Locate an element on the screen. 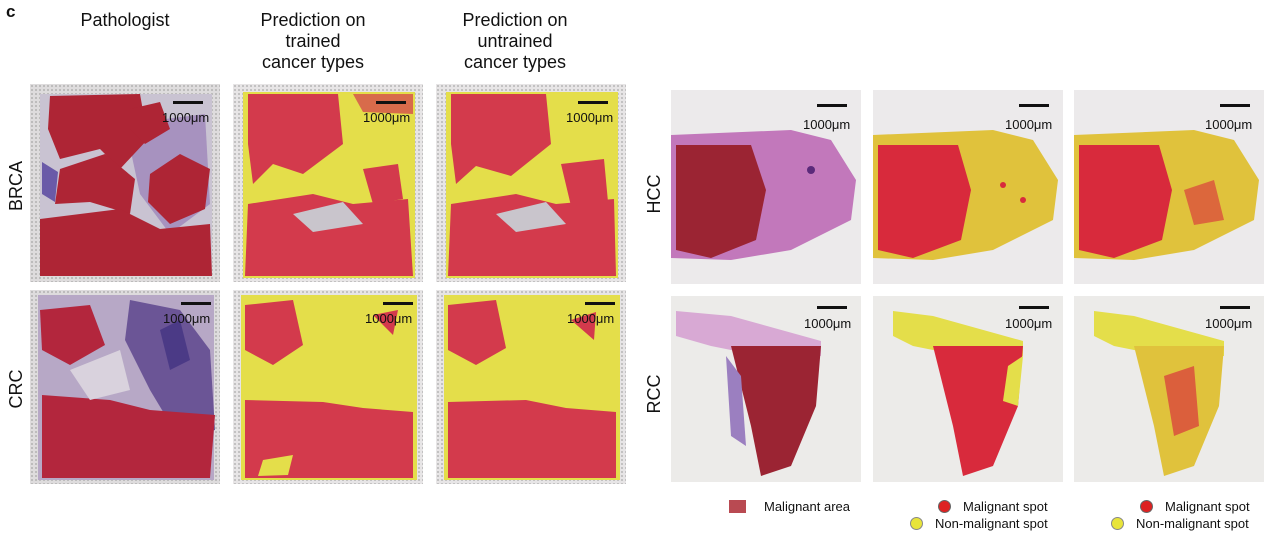 This screenshot has height=535, width=1266. rcc-pathologist-tile is located at coordinates (766, 389).